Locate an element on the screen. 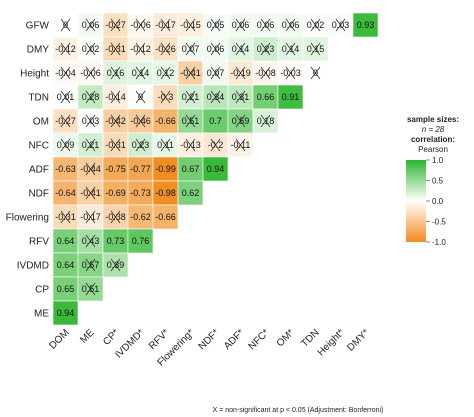  heatmap-cell: 0.7 is located at coordinates (215, 121).